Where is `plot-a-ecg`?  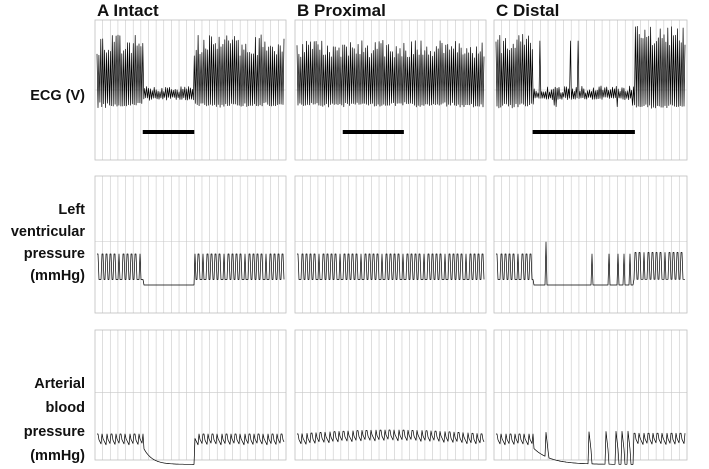
plot-a-ecg is located at coordinates (190, 90).